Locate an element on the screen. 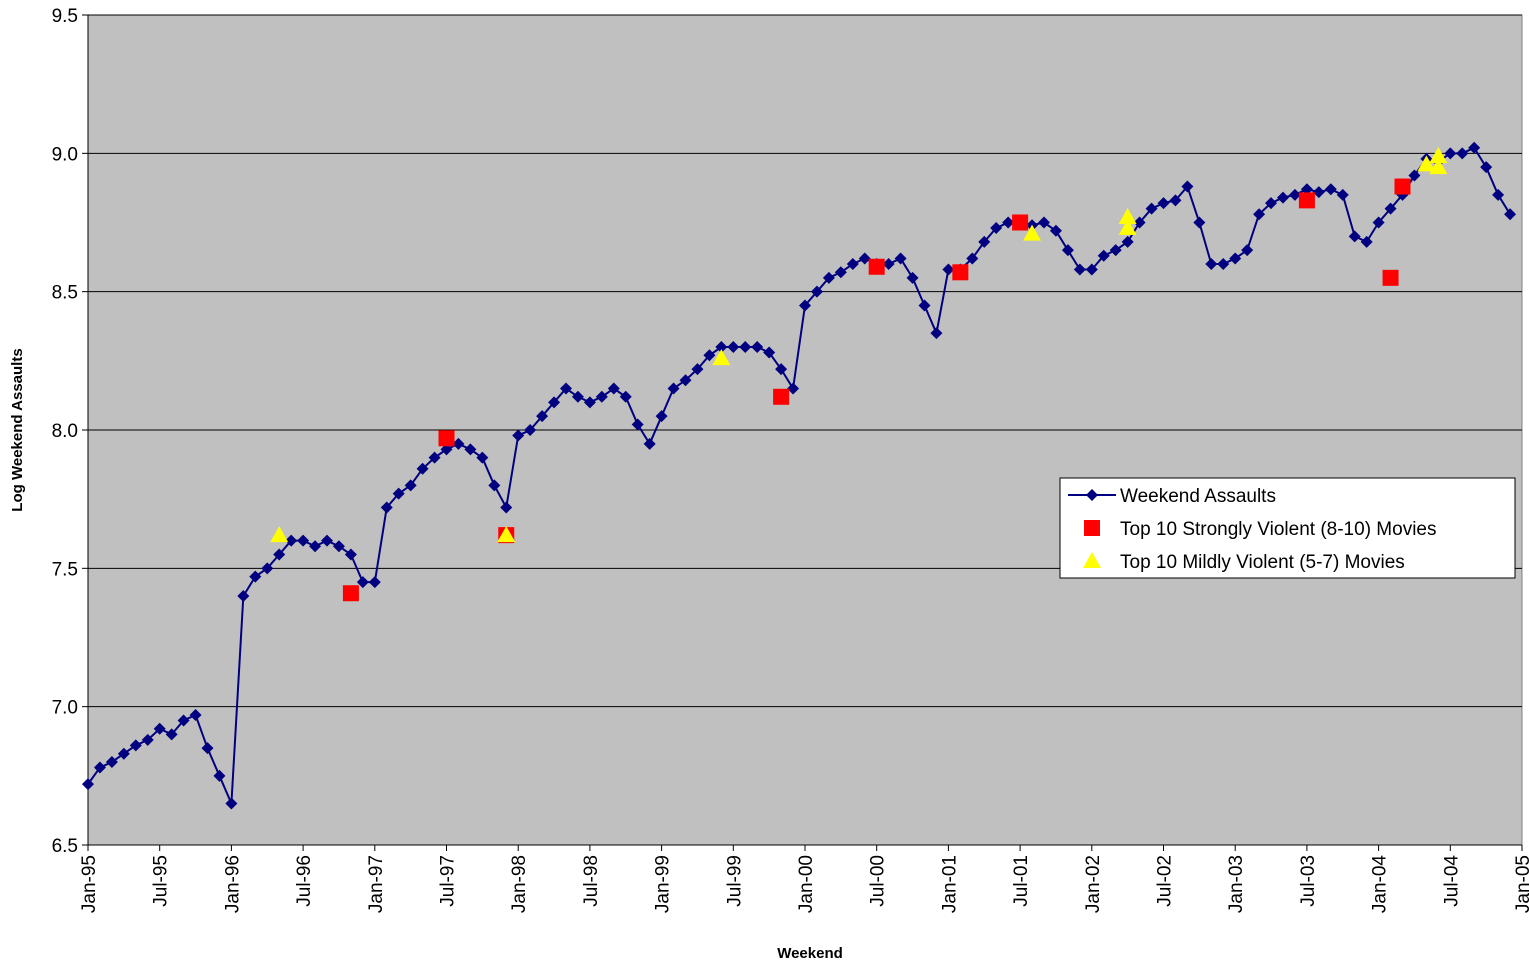 The image size is (1529, 970). x-tick-label: Jul-98 is located at coordinates (591, 881).